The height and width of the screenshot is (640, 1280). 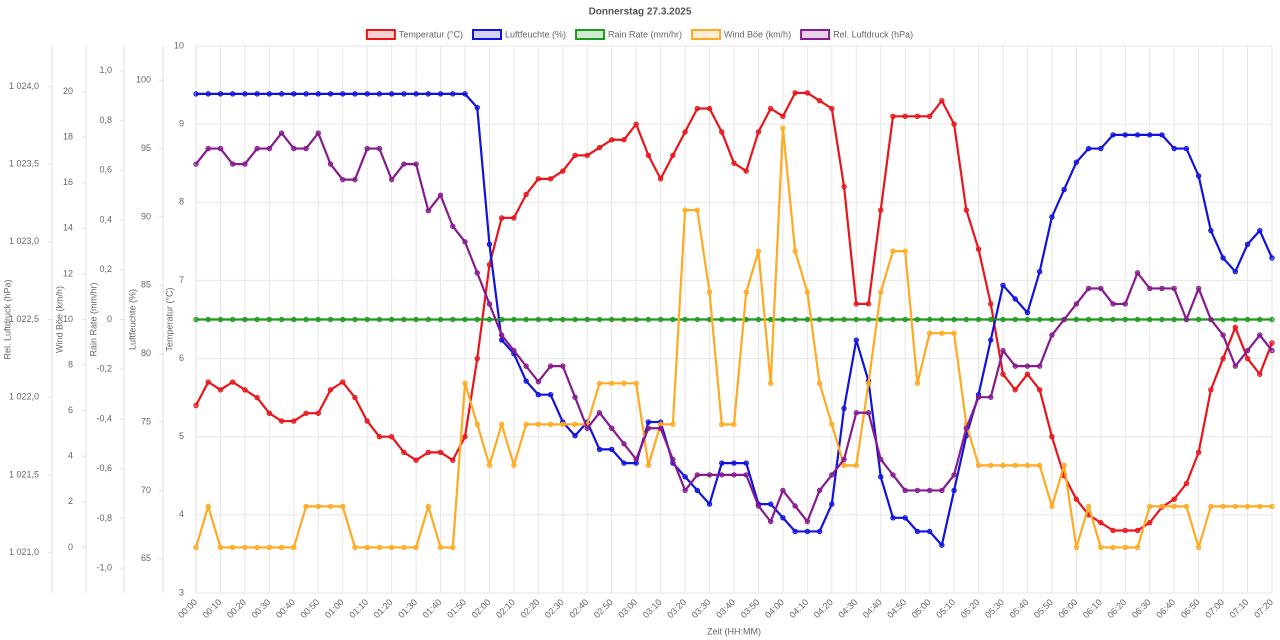 I want to click on x-tick-label: 01:50, so click(x=456, y=608).